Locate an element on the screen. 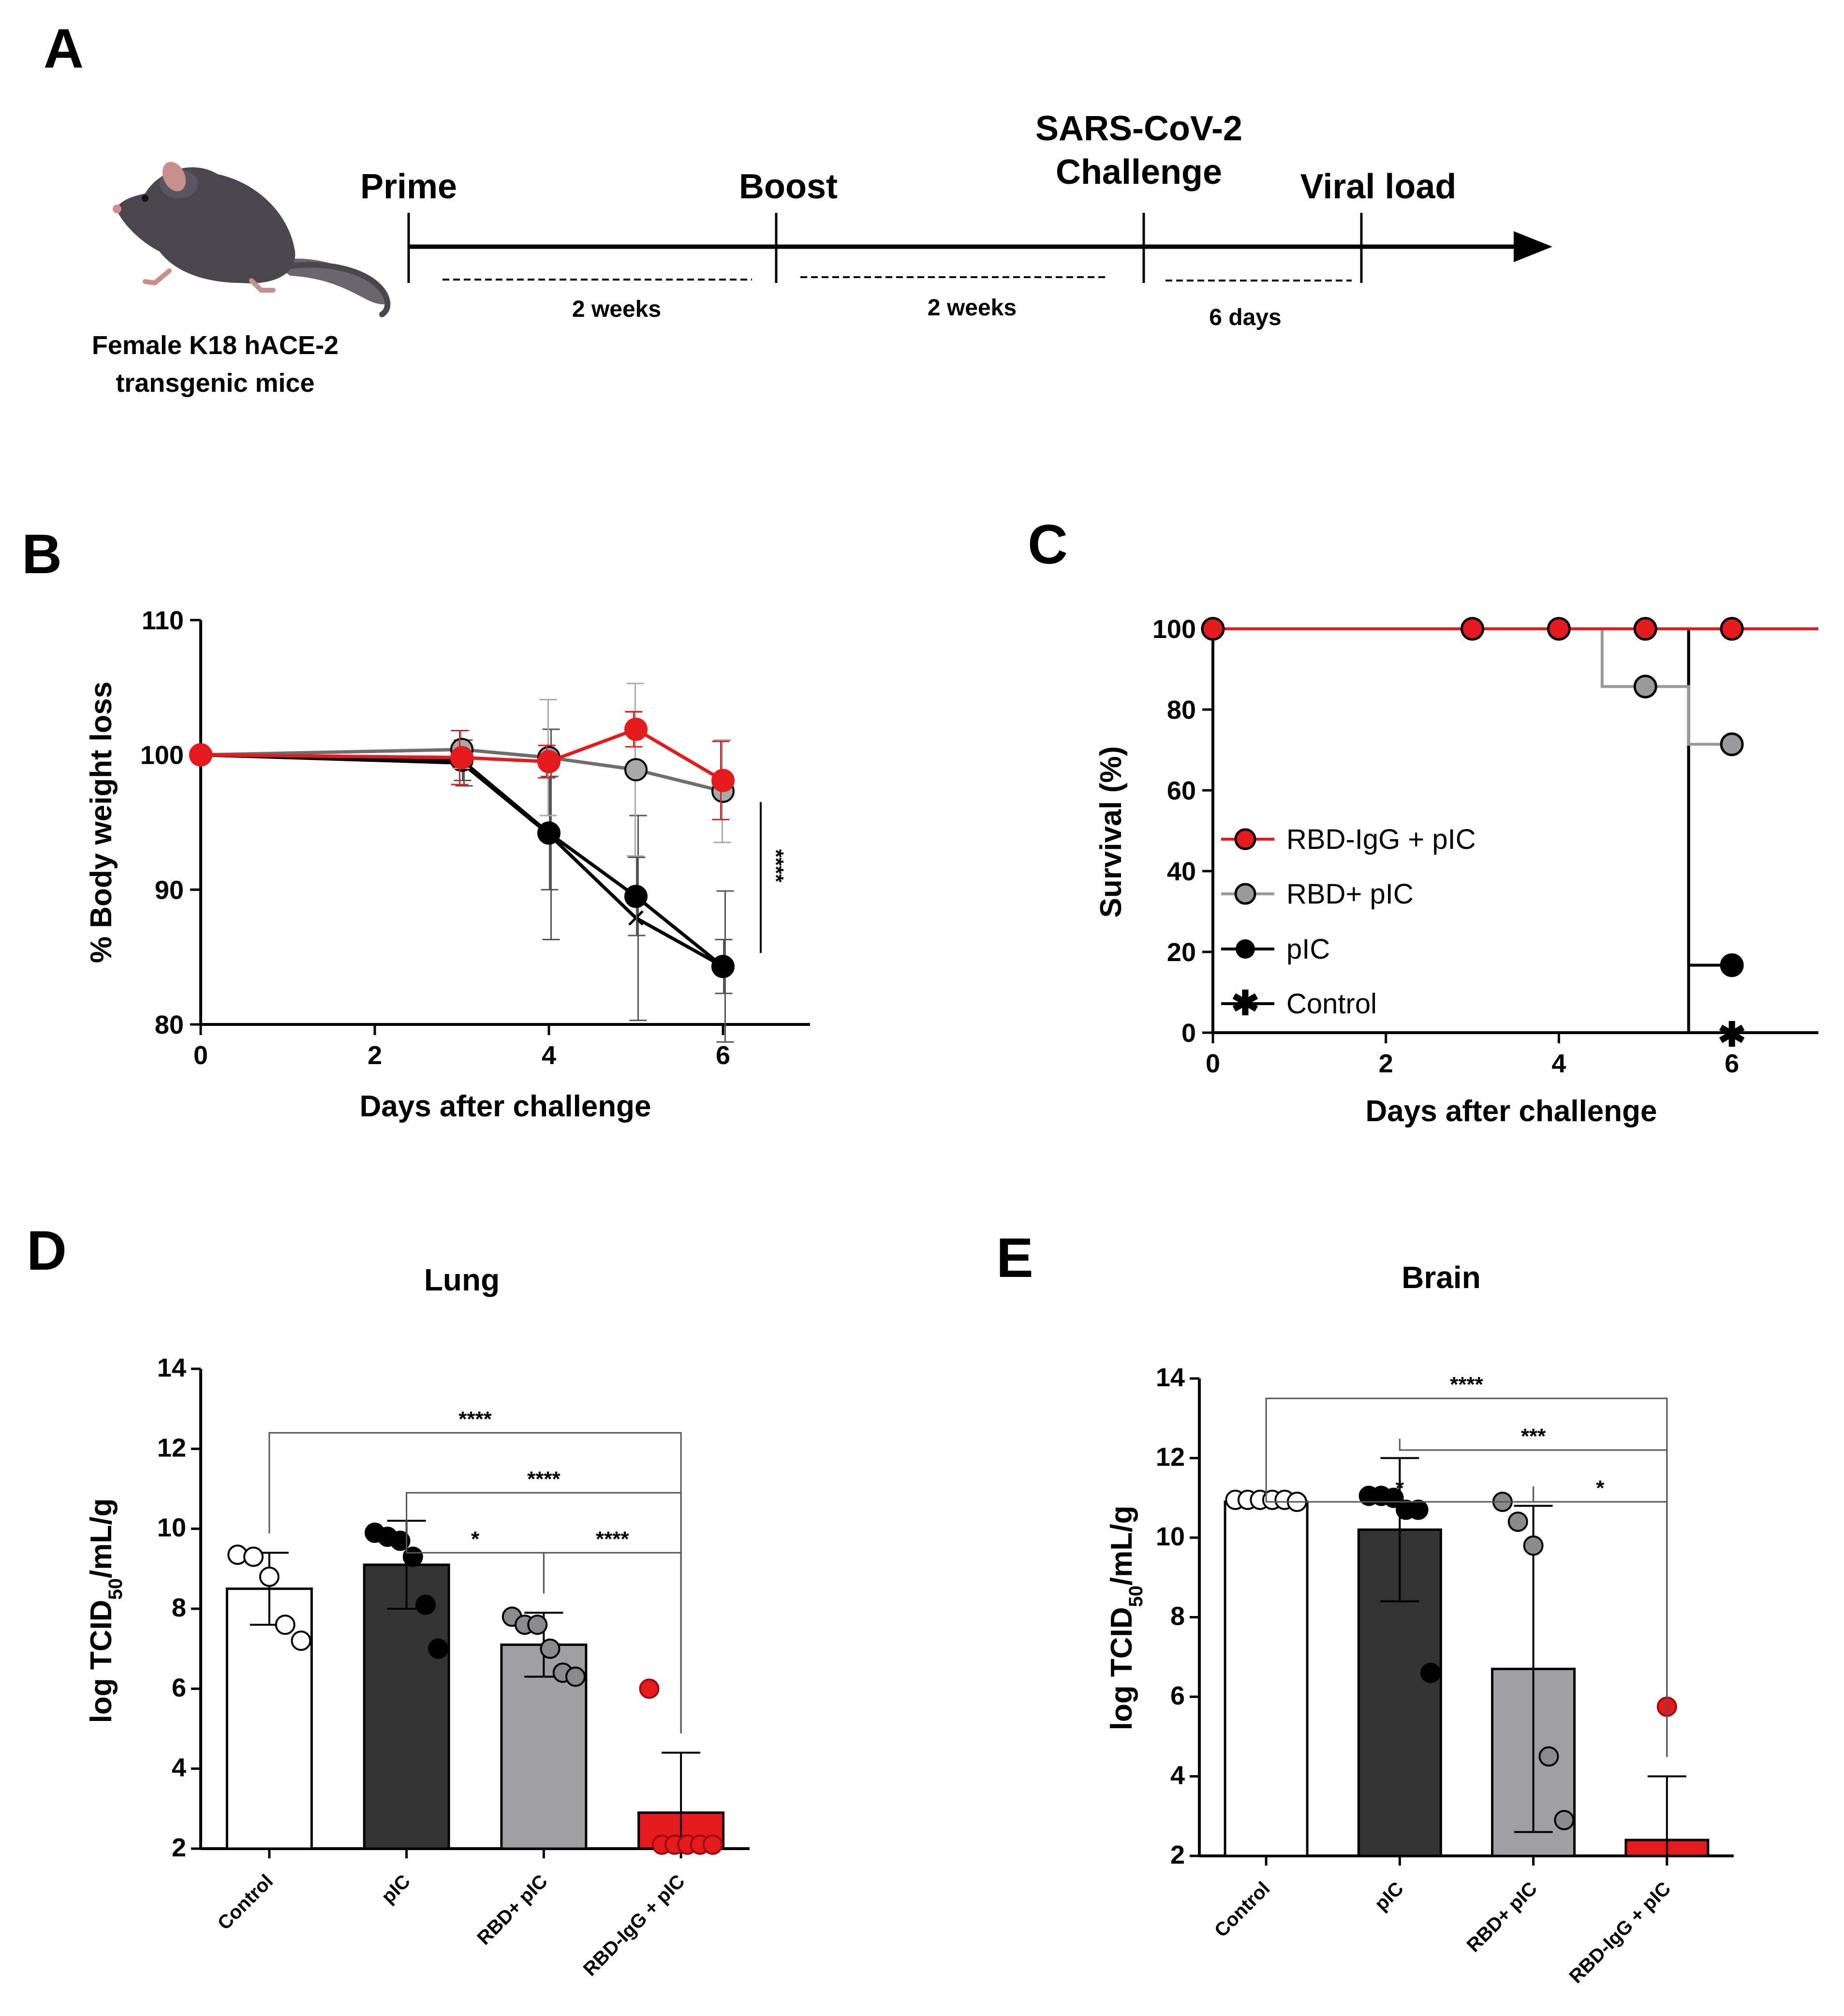 This screenshot has width=1844, height=2016. y-tick-label: 100 is located at coordinates (162, 756).